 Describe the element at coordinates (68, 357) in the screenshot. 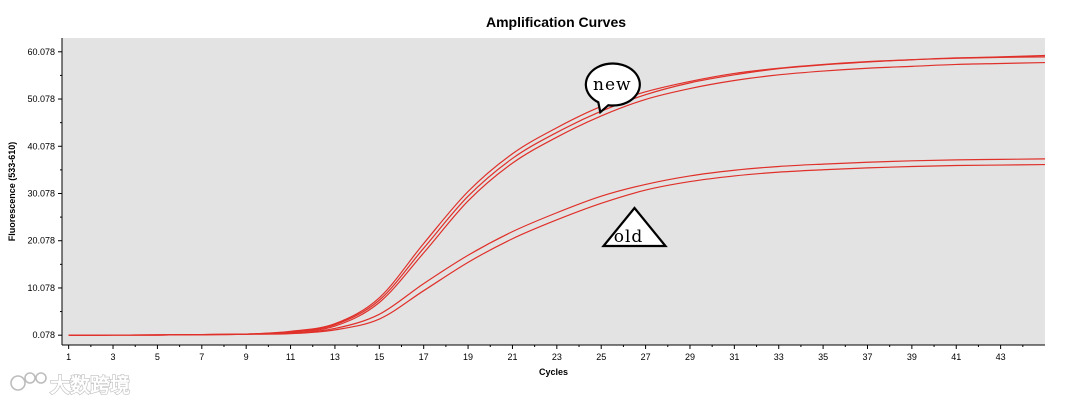

I see `x-tick-label: 1` at that location.